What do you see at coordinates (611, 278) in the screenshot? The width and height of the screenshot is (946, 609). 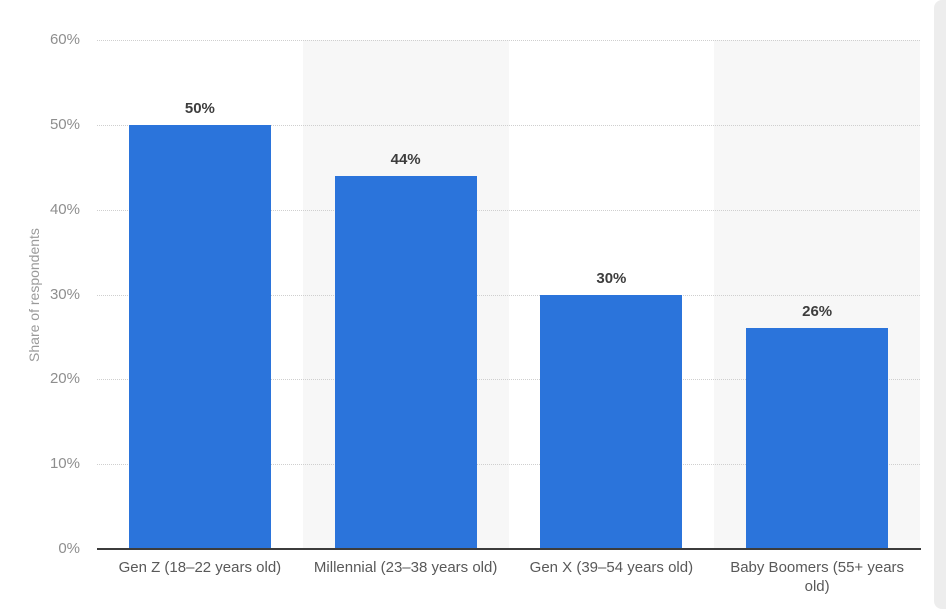 I see `value-label: 30%` at bounding box center [611, 278].